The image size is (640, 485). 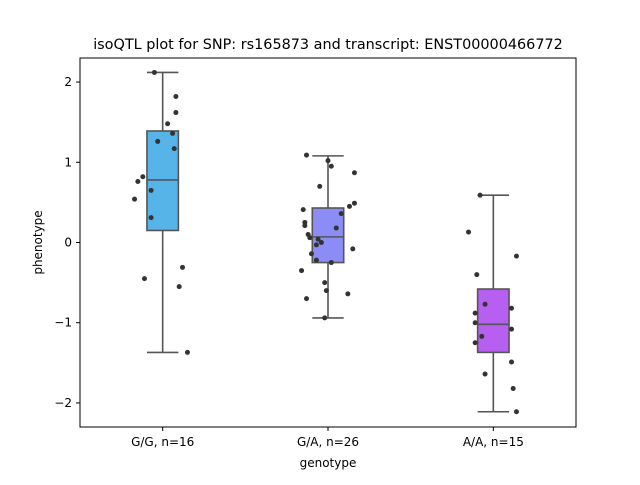 I want to click on y-tick-label: −2, so click(x=63, y=403).